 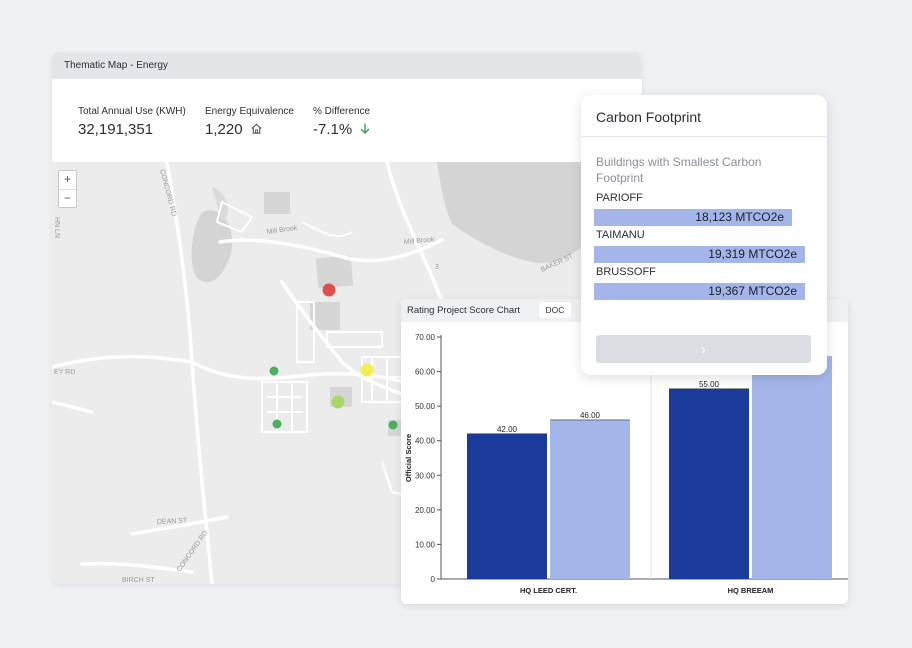 I want to click on doc-button: DOC, so click(x=555, y=310).